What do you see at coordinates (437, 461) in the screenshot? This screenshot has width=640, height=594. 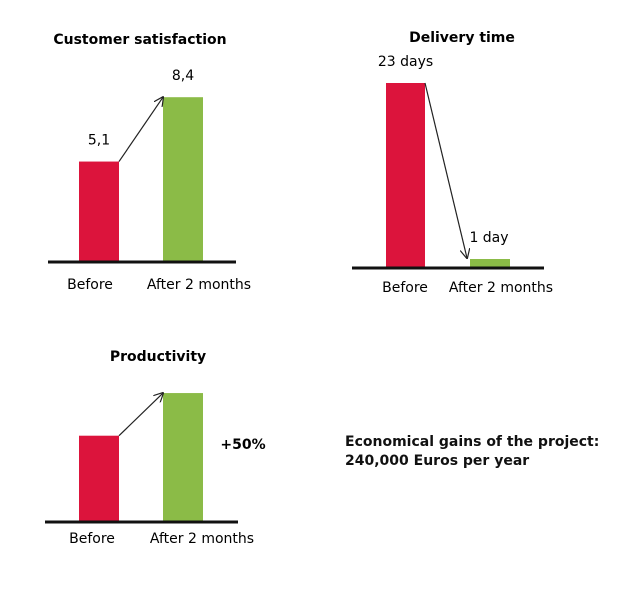 I see `gains-line-2: 240,000 Euros per year` at bounding box center [437, 461].